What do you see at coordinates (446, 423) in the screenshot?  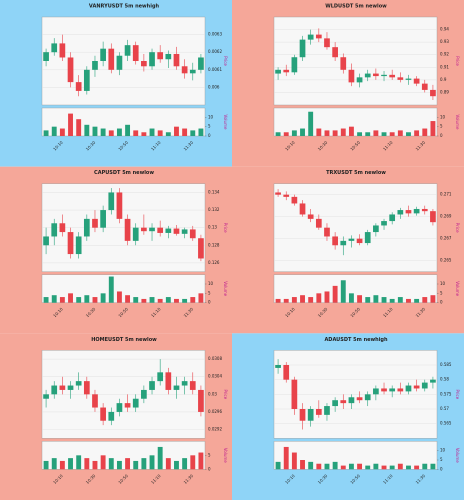 I see `y-tick-label: 0.565` at bounding box center [446, 423].